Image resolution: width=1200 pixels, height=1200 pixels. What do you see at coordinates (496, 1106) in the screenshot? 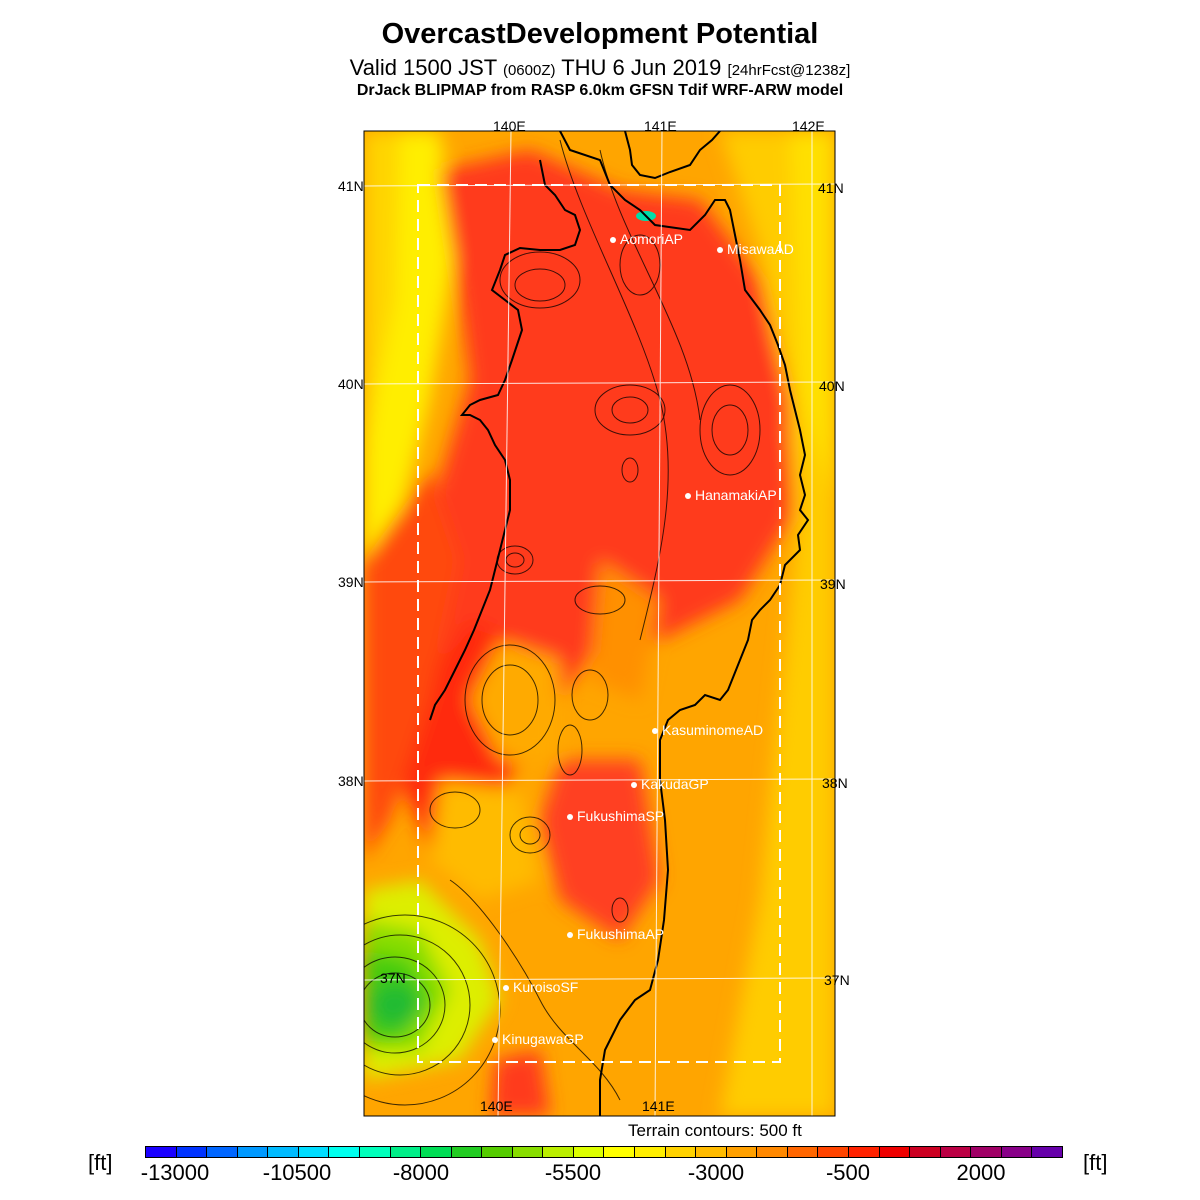
I see `lon-label-bottom-140E: 140E` at bounding box center [496, 1106].